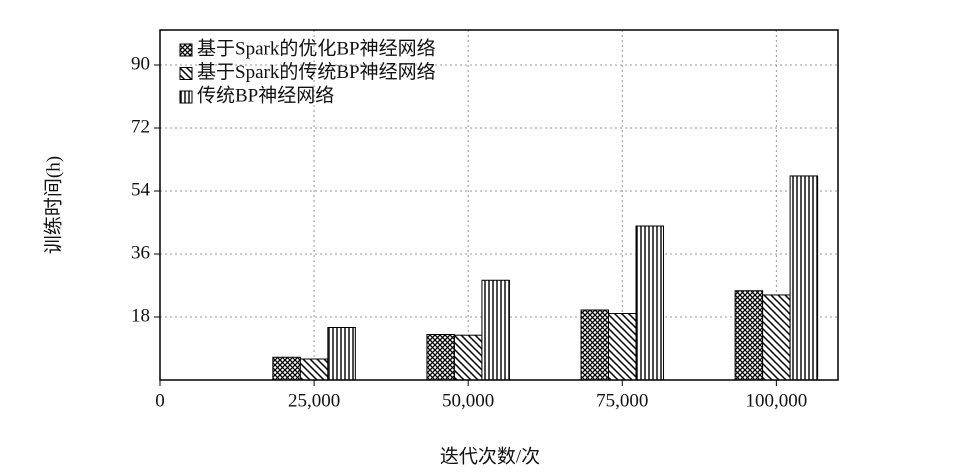 The height and width of the screenshot is (474, 979). I want to click on legend-label: 传统BP神经网络, so click(265, 95).